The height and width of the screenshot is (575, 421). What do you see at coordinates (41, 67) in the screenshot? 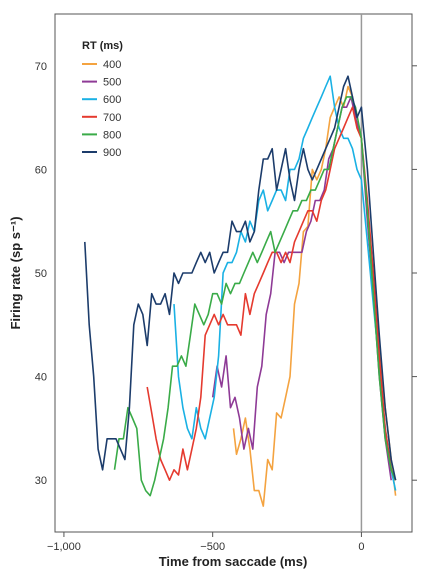
I see `y-tick-label: 70` at bounding box center [41, 67].